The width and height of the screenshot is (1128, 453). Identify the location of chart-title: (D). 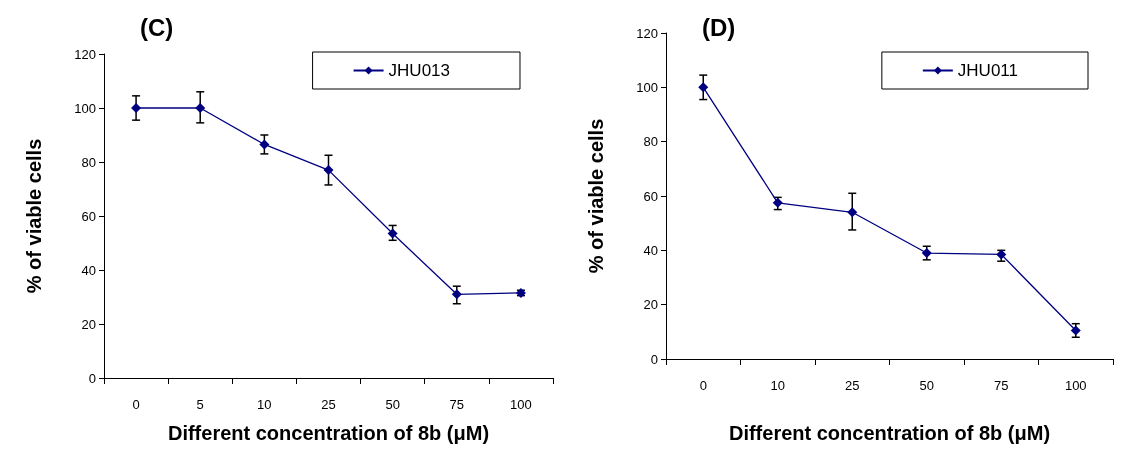
(719, 27).